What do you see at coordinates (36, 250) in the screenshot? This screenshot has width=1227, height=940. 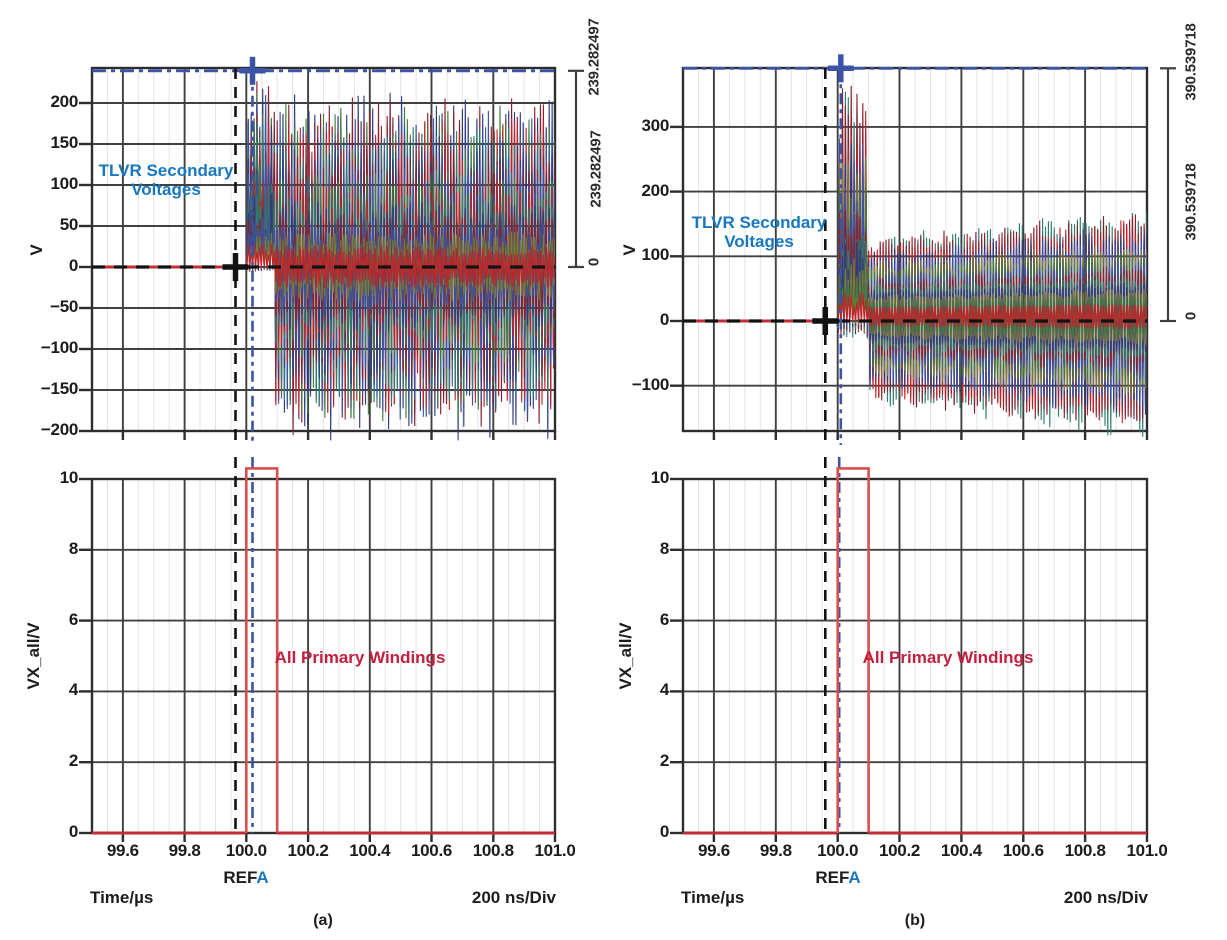 I see `y-axis-title-voltage-a: V` at bounding box center [36, 250].